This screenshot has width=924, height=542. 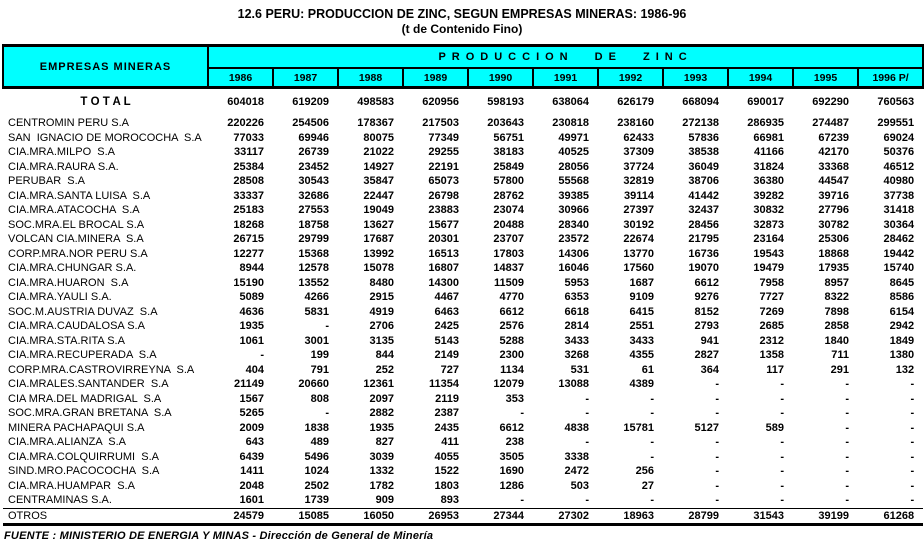 What do you see at coordinates (638, 152) in the screenshot?
I see `value-cell: 37309` at bounding box center [638, 152].